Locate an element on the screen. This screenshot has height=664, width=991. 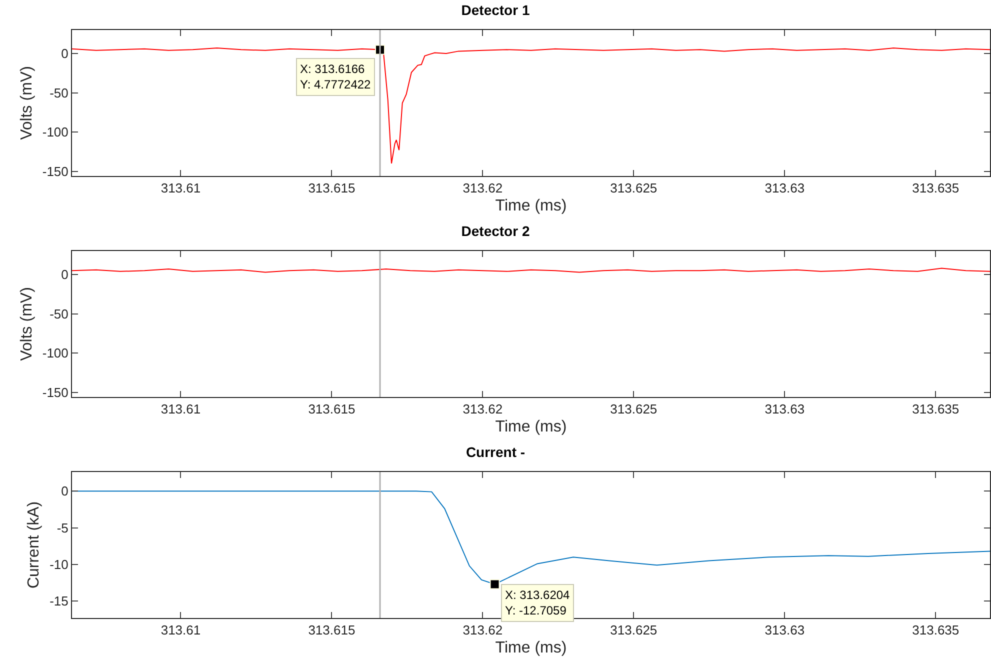
y-tick-label: -15 is located at coordinates (59, 601).